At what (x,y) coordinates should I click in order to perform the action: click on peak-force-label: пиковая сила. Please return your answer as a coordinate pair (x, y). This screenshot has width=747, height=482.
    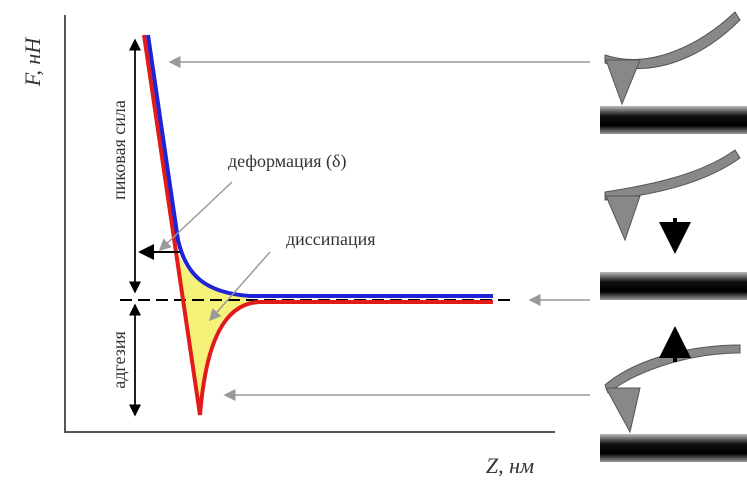
    Looking at the image, I should click on (119, 150).